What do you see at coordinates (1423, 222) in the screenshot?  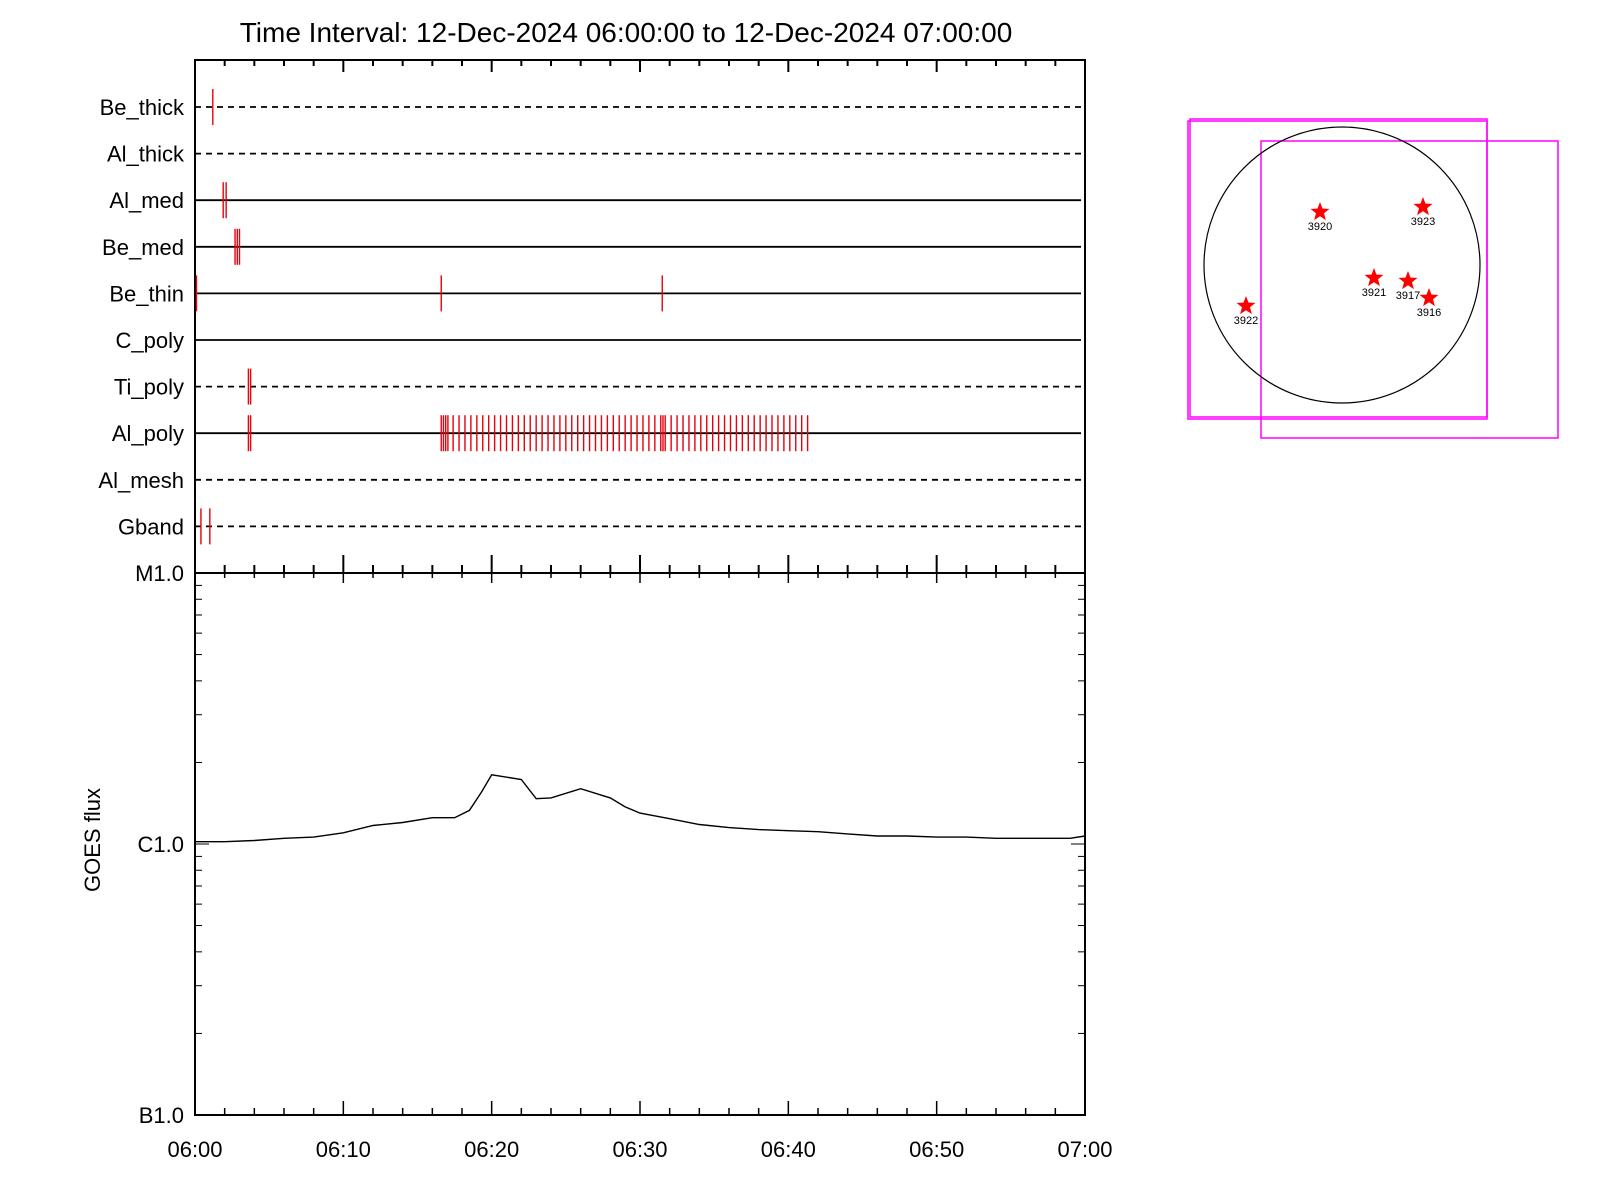 I see `active-region-label: 3923` at bounding box center [1423, 222].